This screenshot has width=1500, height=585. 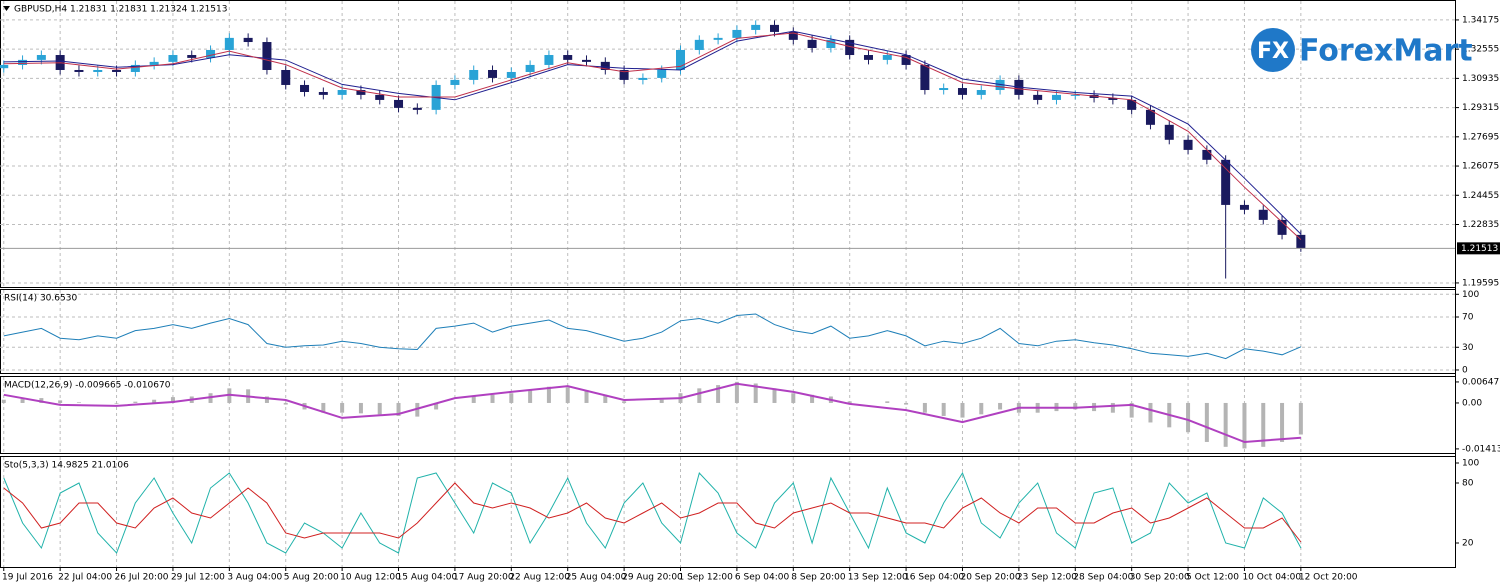 I want to click on x-tick-label: 8 Sep 20:00, so click(x=818, y=578).